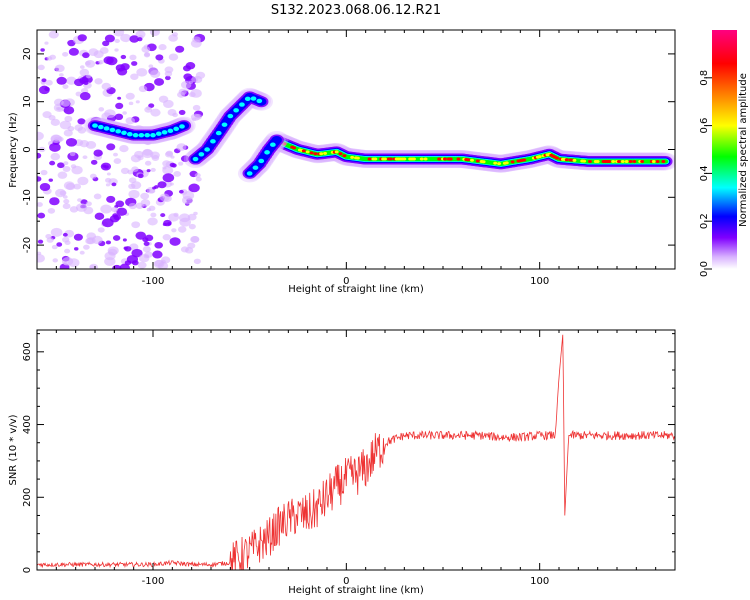  Describe the element at coordinates (346, 281) in the screenshot. I see `spectrogram-x-tick-label: 0` at that location.